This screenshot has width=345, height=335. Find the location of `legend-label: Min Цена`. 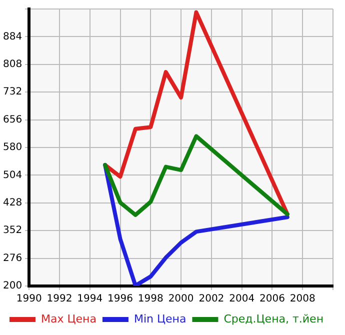

legend-label: Min Цена is located at coordinates (160, 319).